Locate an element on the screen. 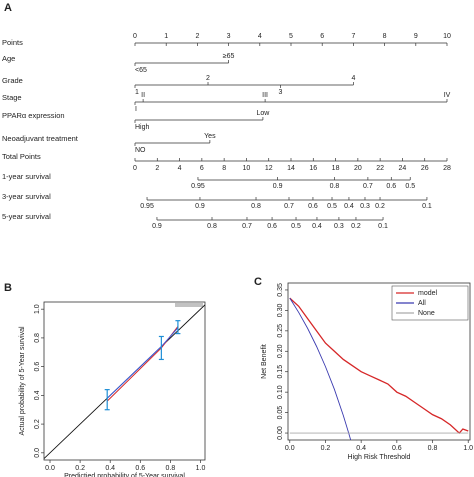 This screenshot has width=474, height=477. level-label: III is located at coordinates (265, 95).